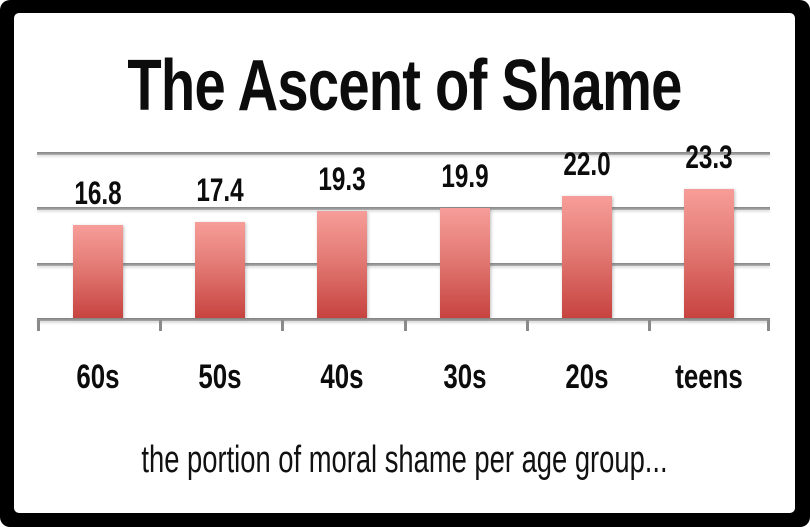 Image resolution: width=810 pixels, height=527 pixels. I want to click on chart-title: The Ascent of Shame, so click(404, 86).